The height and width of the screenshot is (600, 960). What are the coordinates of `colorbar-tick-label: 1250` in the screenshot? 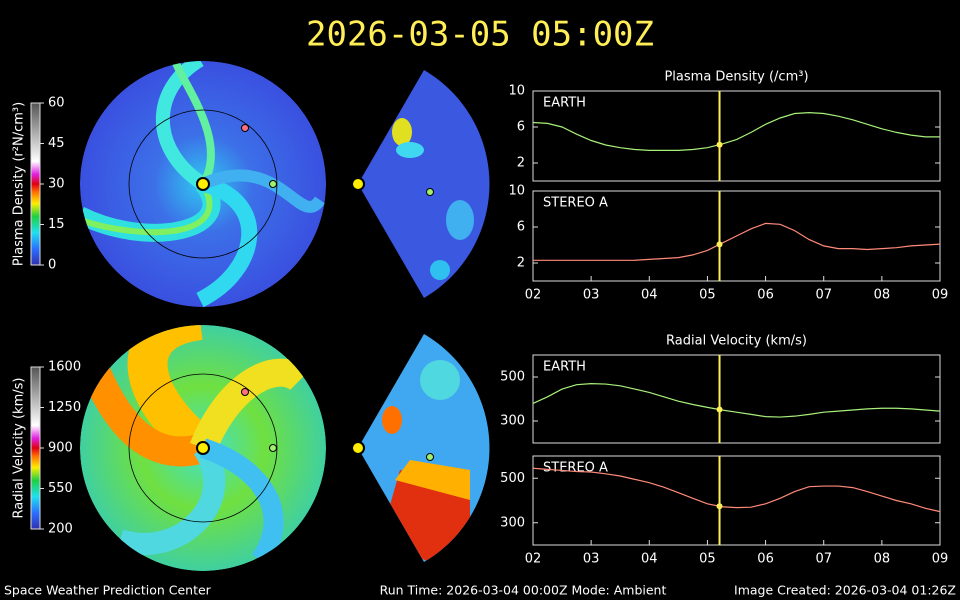 It's located at (64, 407).